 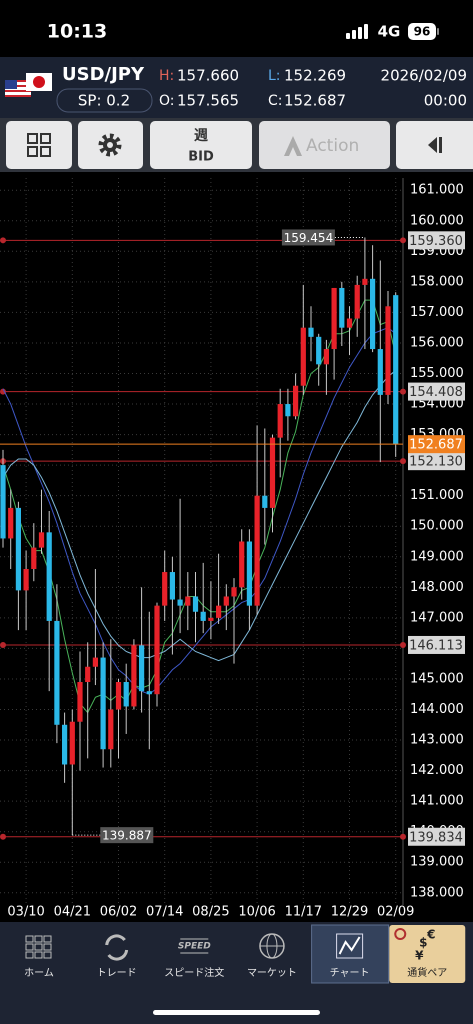 What do you see at coordinates (117, 973) in the screenshot?
I see `tab-label: トレード` at bounding box center [117, 973].